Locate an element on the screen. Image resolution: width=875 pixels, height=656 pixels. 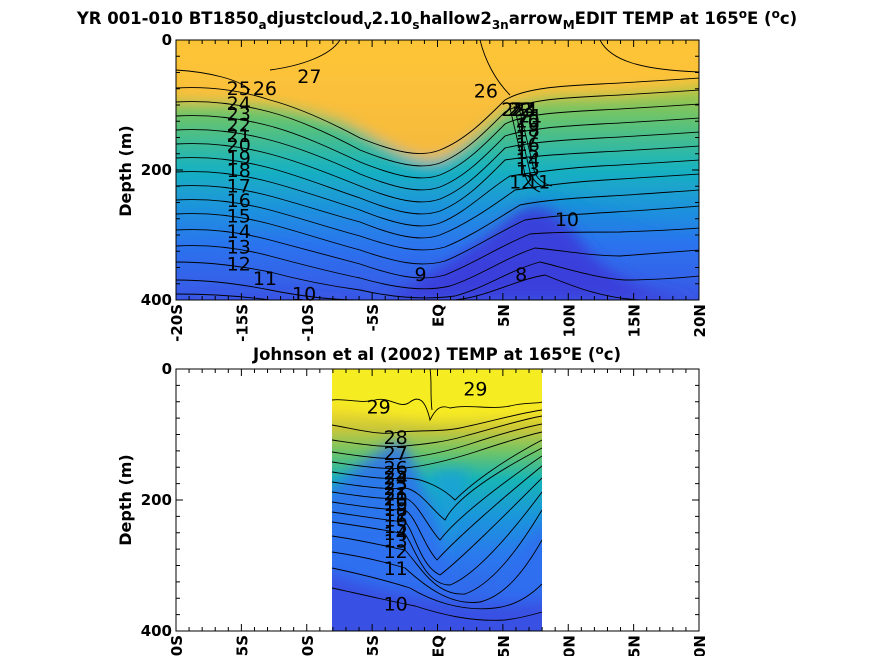
bottom-y-tick-label: 0 is located at coordinates (167, 369).